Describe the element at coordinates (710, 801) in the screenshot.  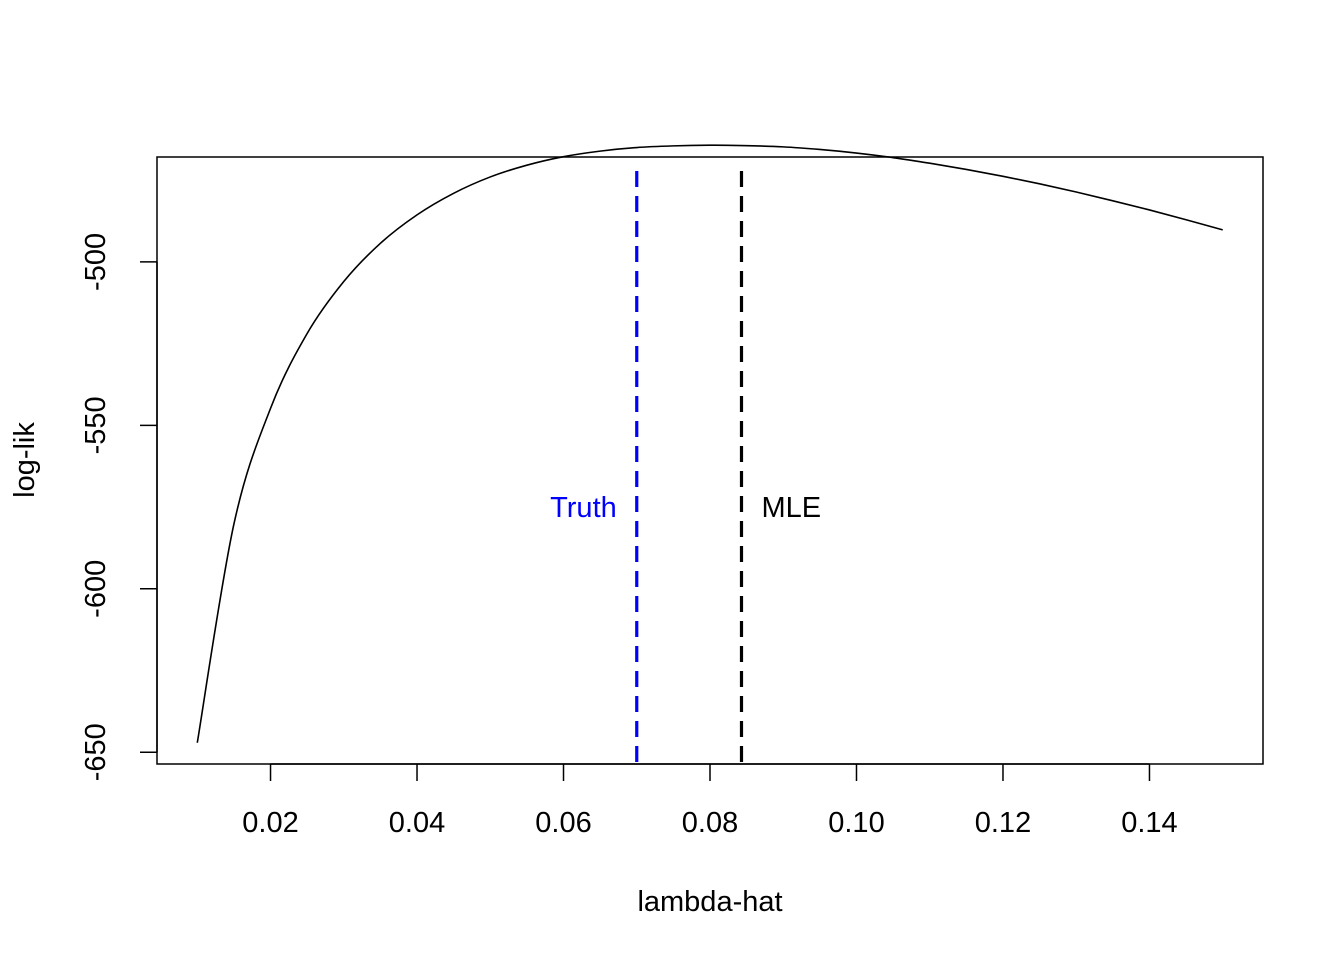
I see `x-axis: 0.02 0.04 0.06 0.08 0.10 0.12 0.14` at that location.